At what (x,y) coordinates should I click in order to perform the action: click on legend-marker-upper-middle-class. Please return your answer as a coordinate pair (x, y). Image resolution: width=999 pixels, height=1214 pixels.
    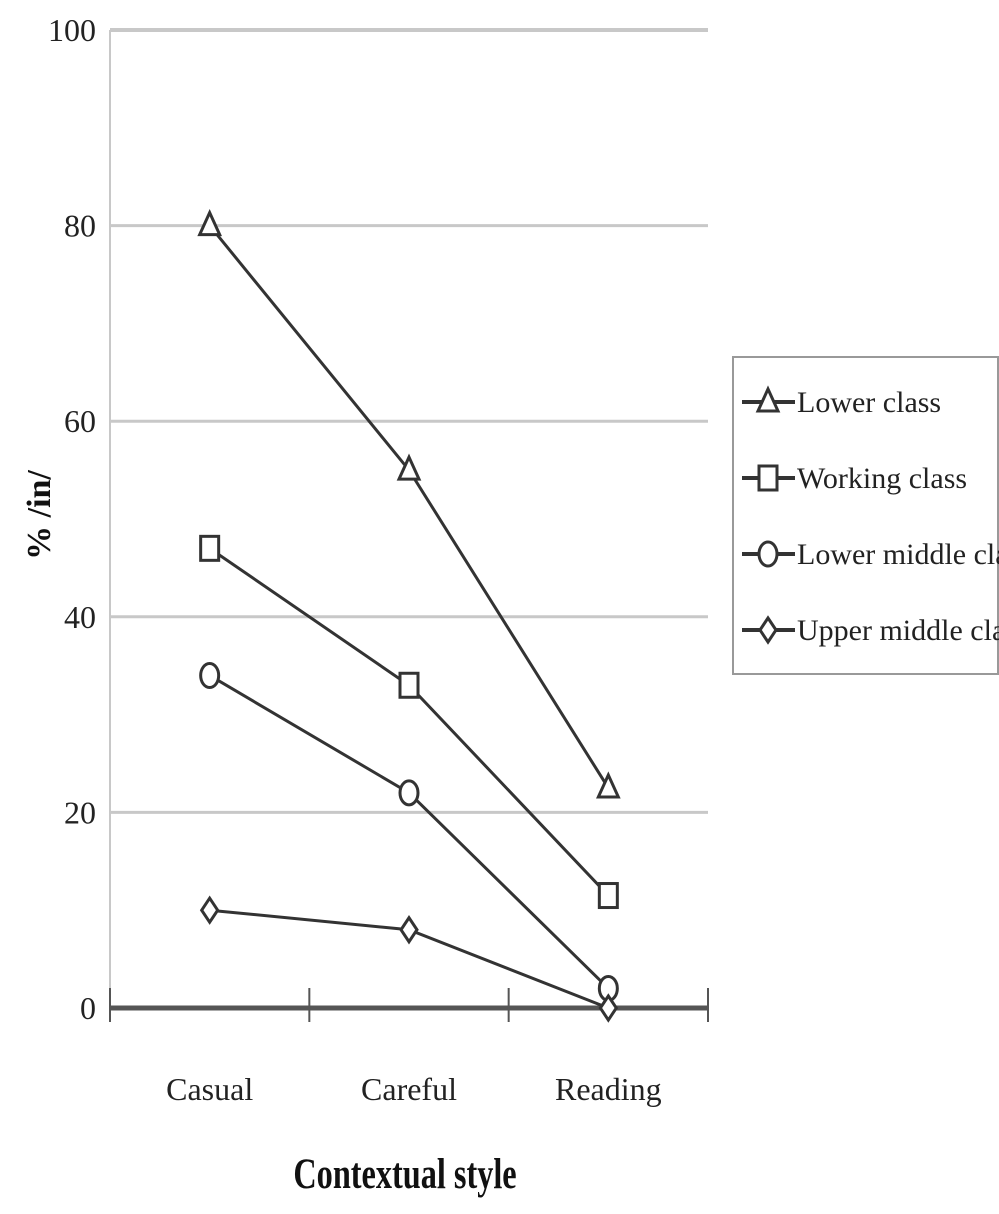
    Looking at the image, I should click on (768, 630).